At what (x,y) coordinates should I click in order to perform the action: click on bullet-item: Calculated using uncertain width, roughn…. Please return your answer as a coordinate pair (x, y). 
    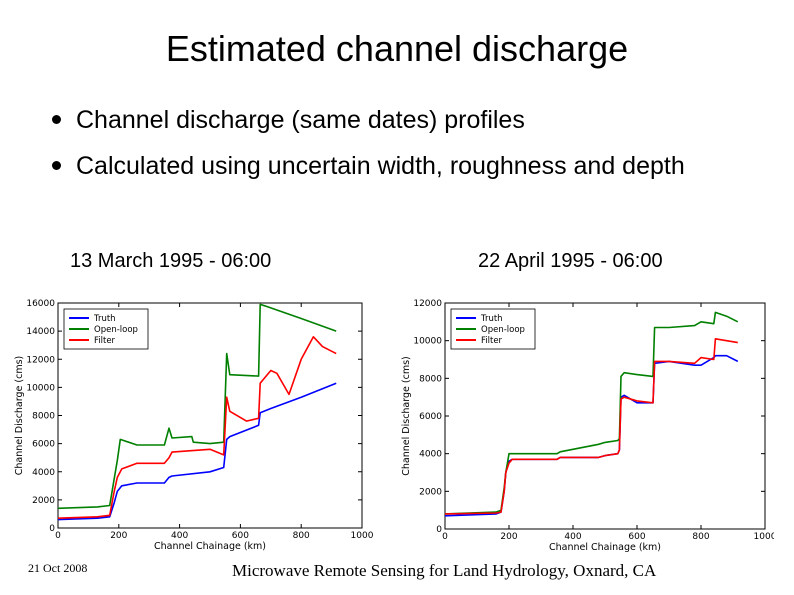
    Looking at the image, I should click on (368, 171).